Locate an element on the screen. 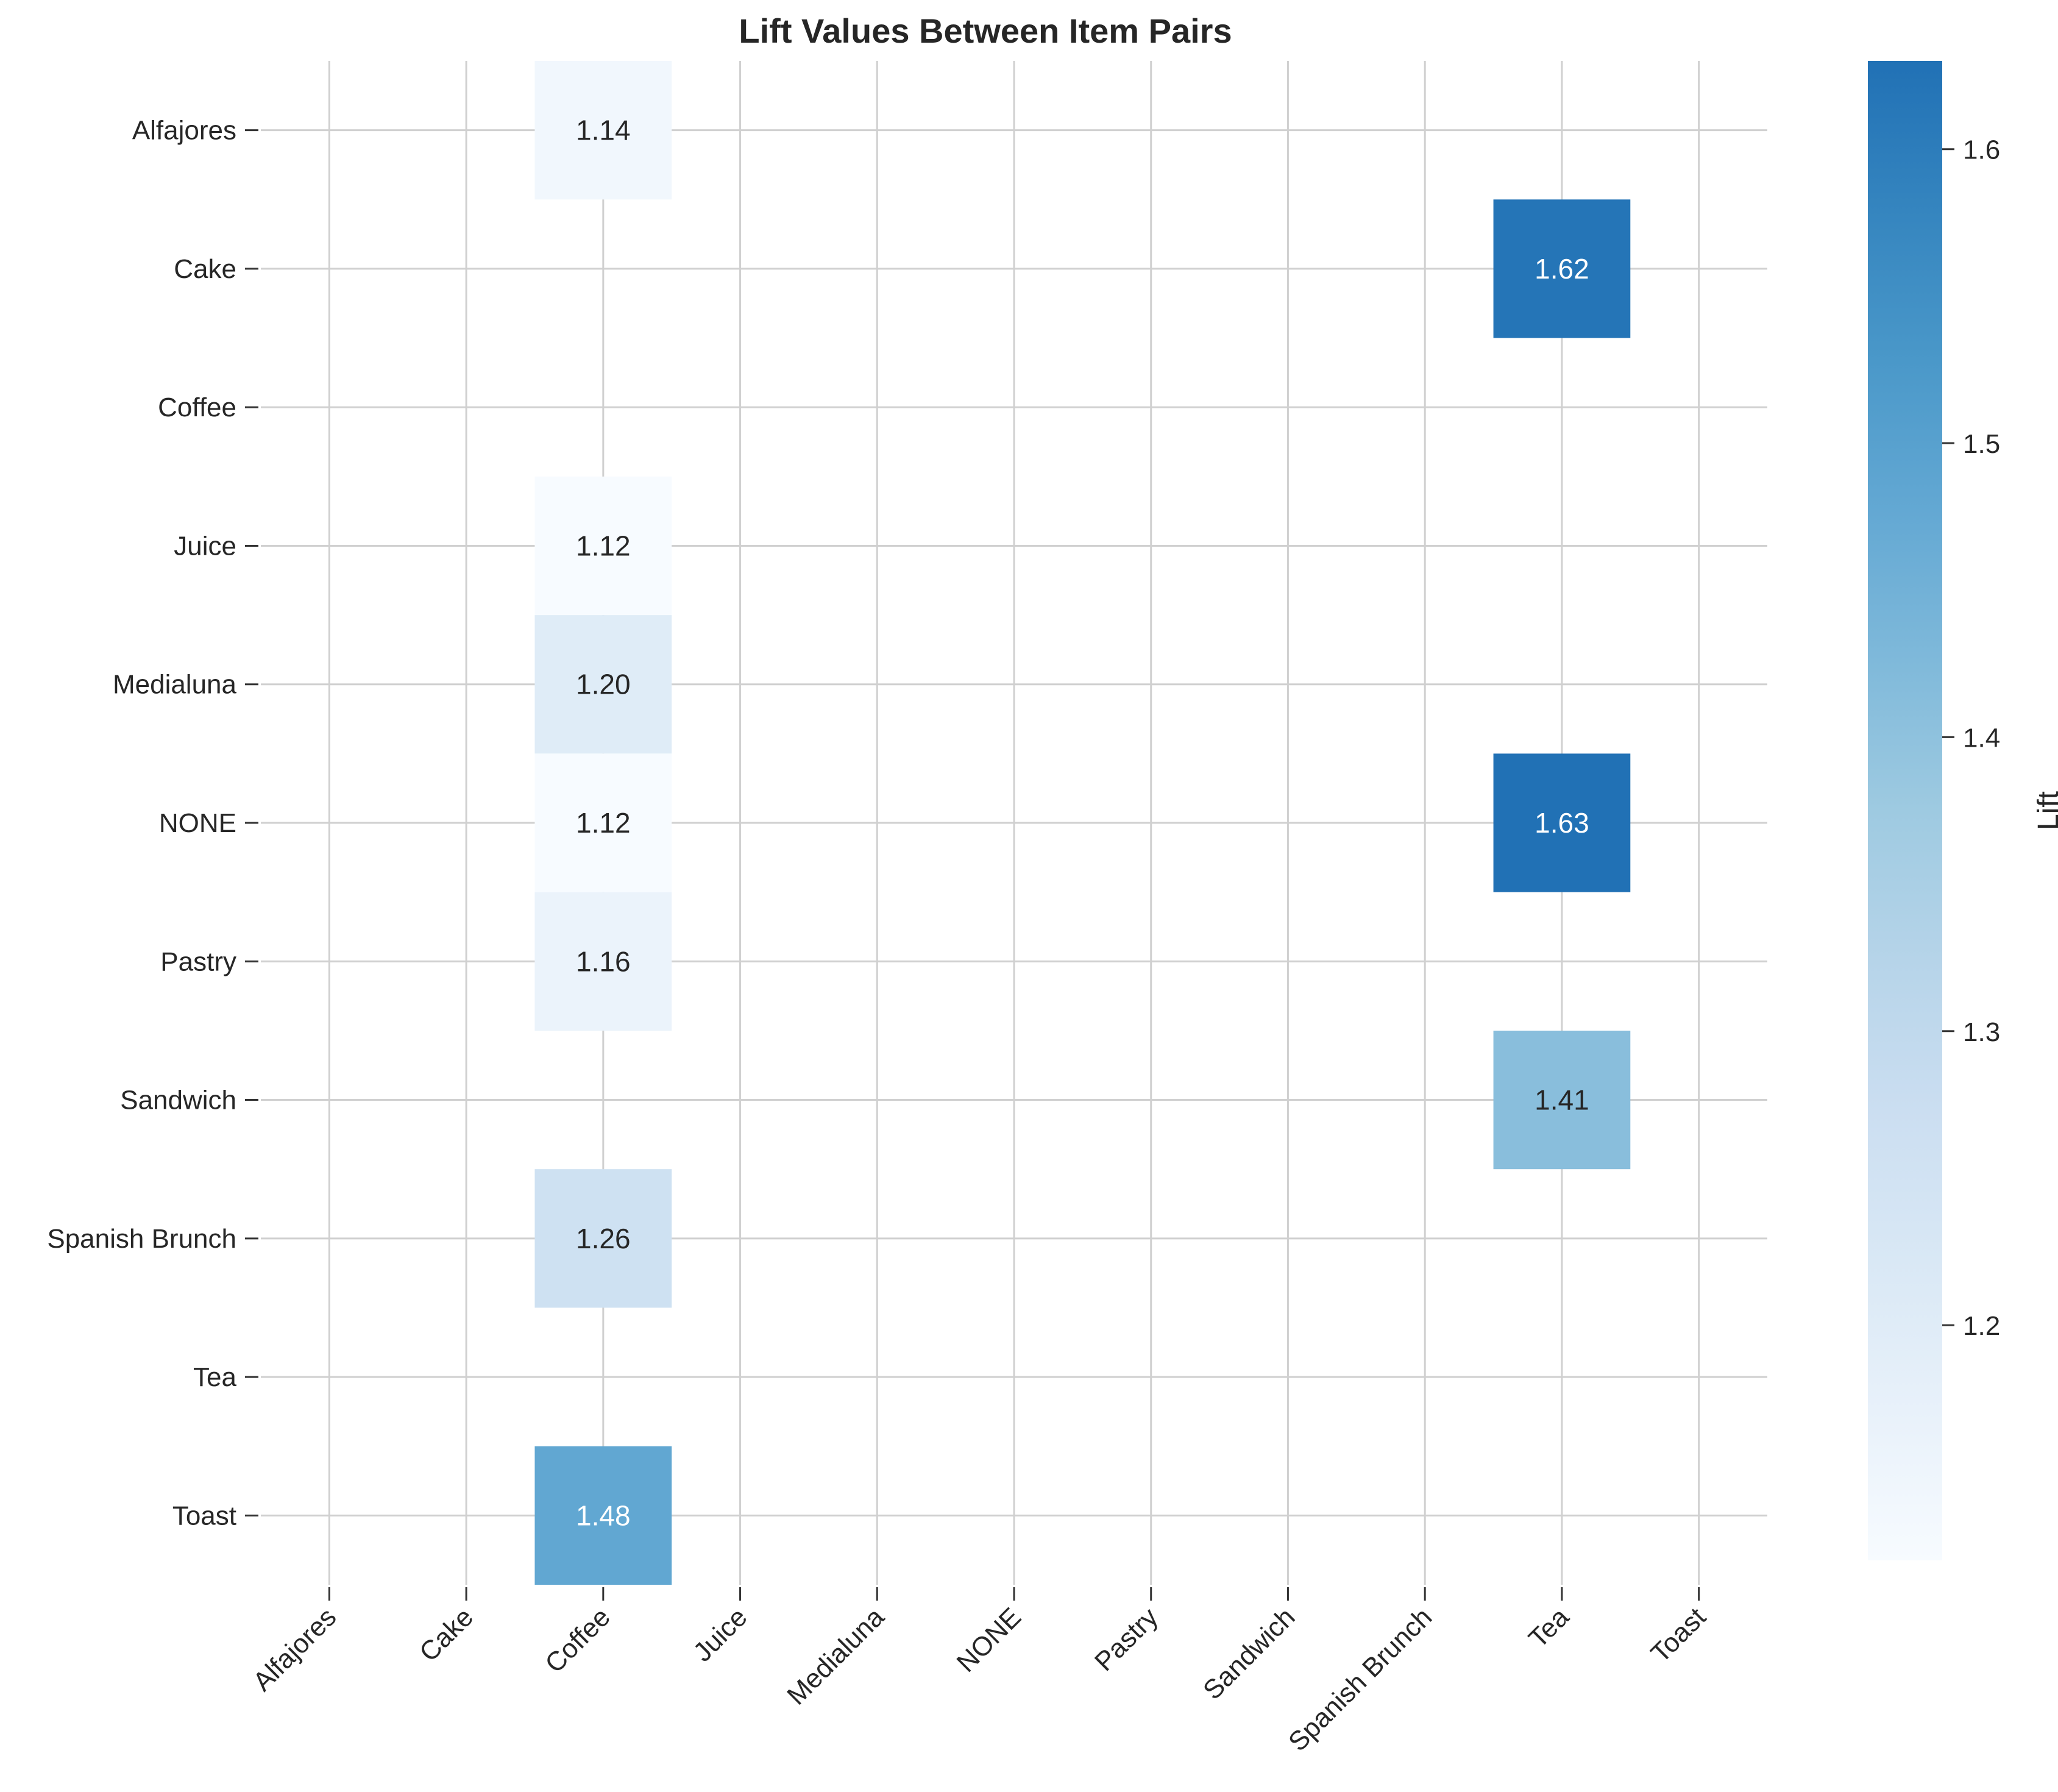 This screenshot has width=2058, height=1792. cell-value-label: 1.41 is located at coordinates (1562, 1100).